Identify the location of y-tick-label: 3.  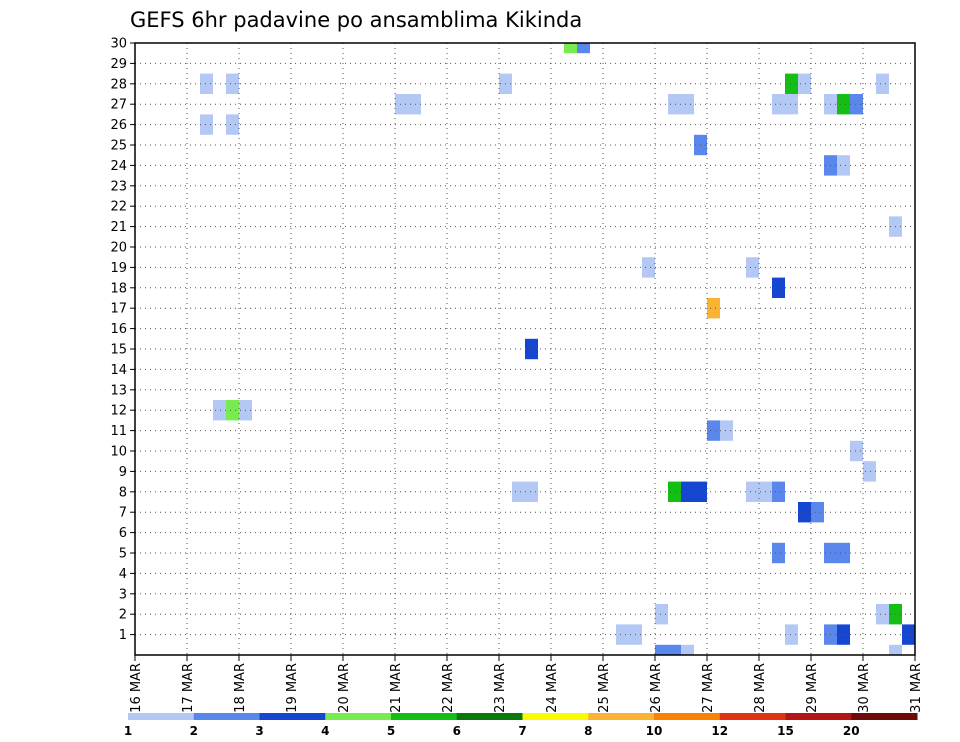
(123, 594).